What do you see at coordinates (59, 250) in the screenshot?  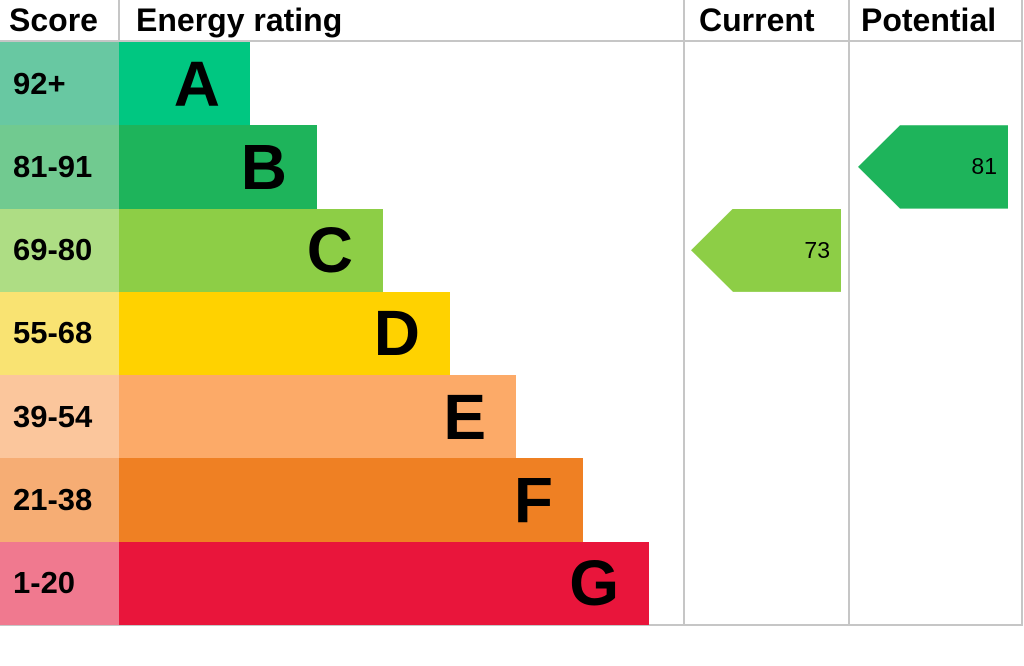 I see `score-range-label: 69-80` at bounding box center [59, 250].